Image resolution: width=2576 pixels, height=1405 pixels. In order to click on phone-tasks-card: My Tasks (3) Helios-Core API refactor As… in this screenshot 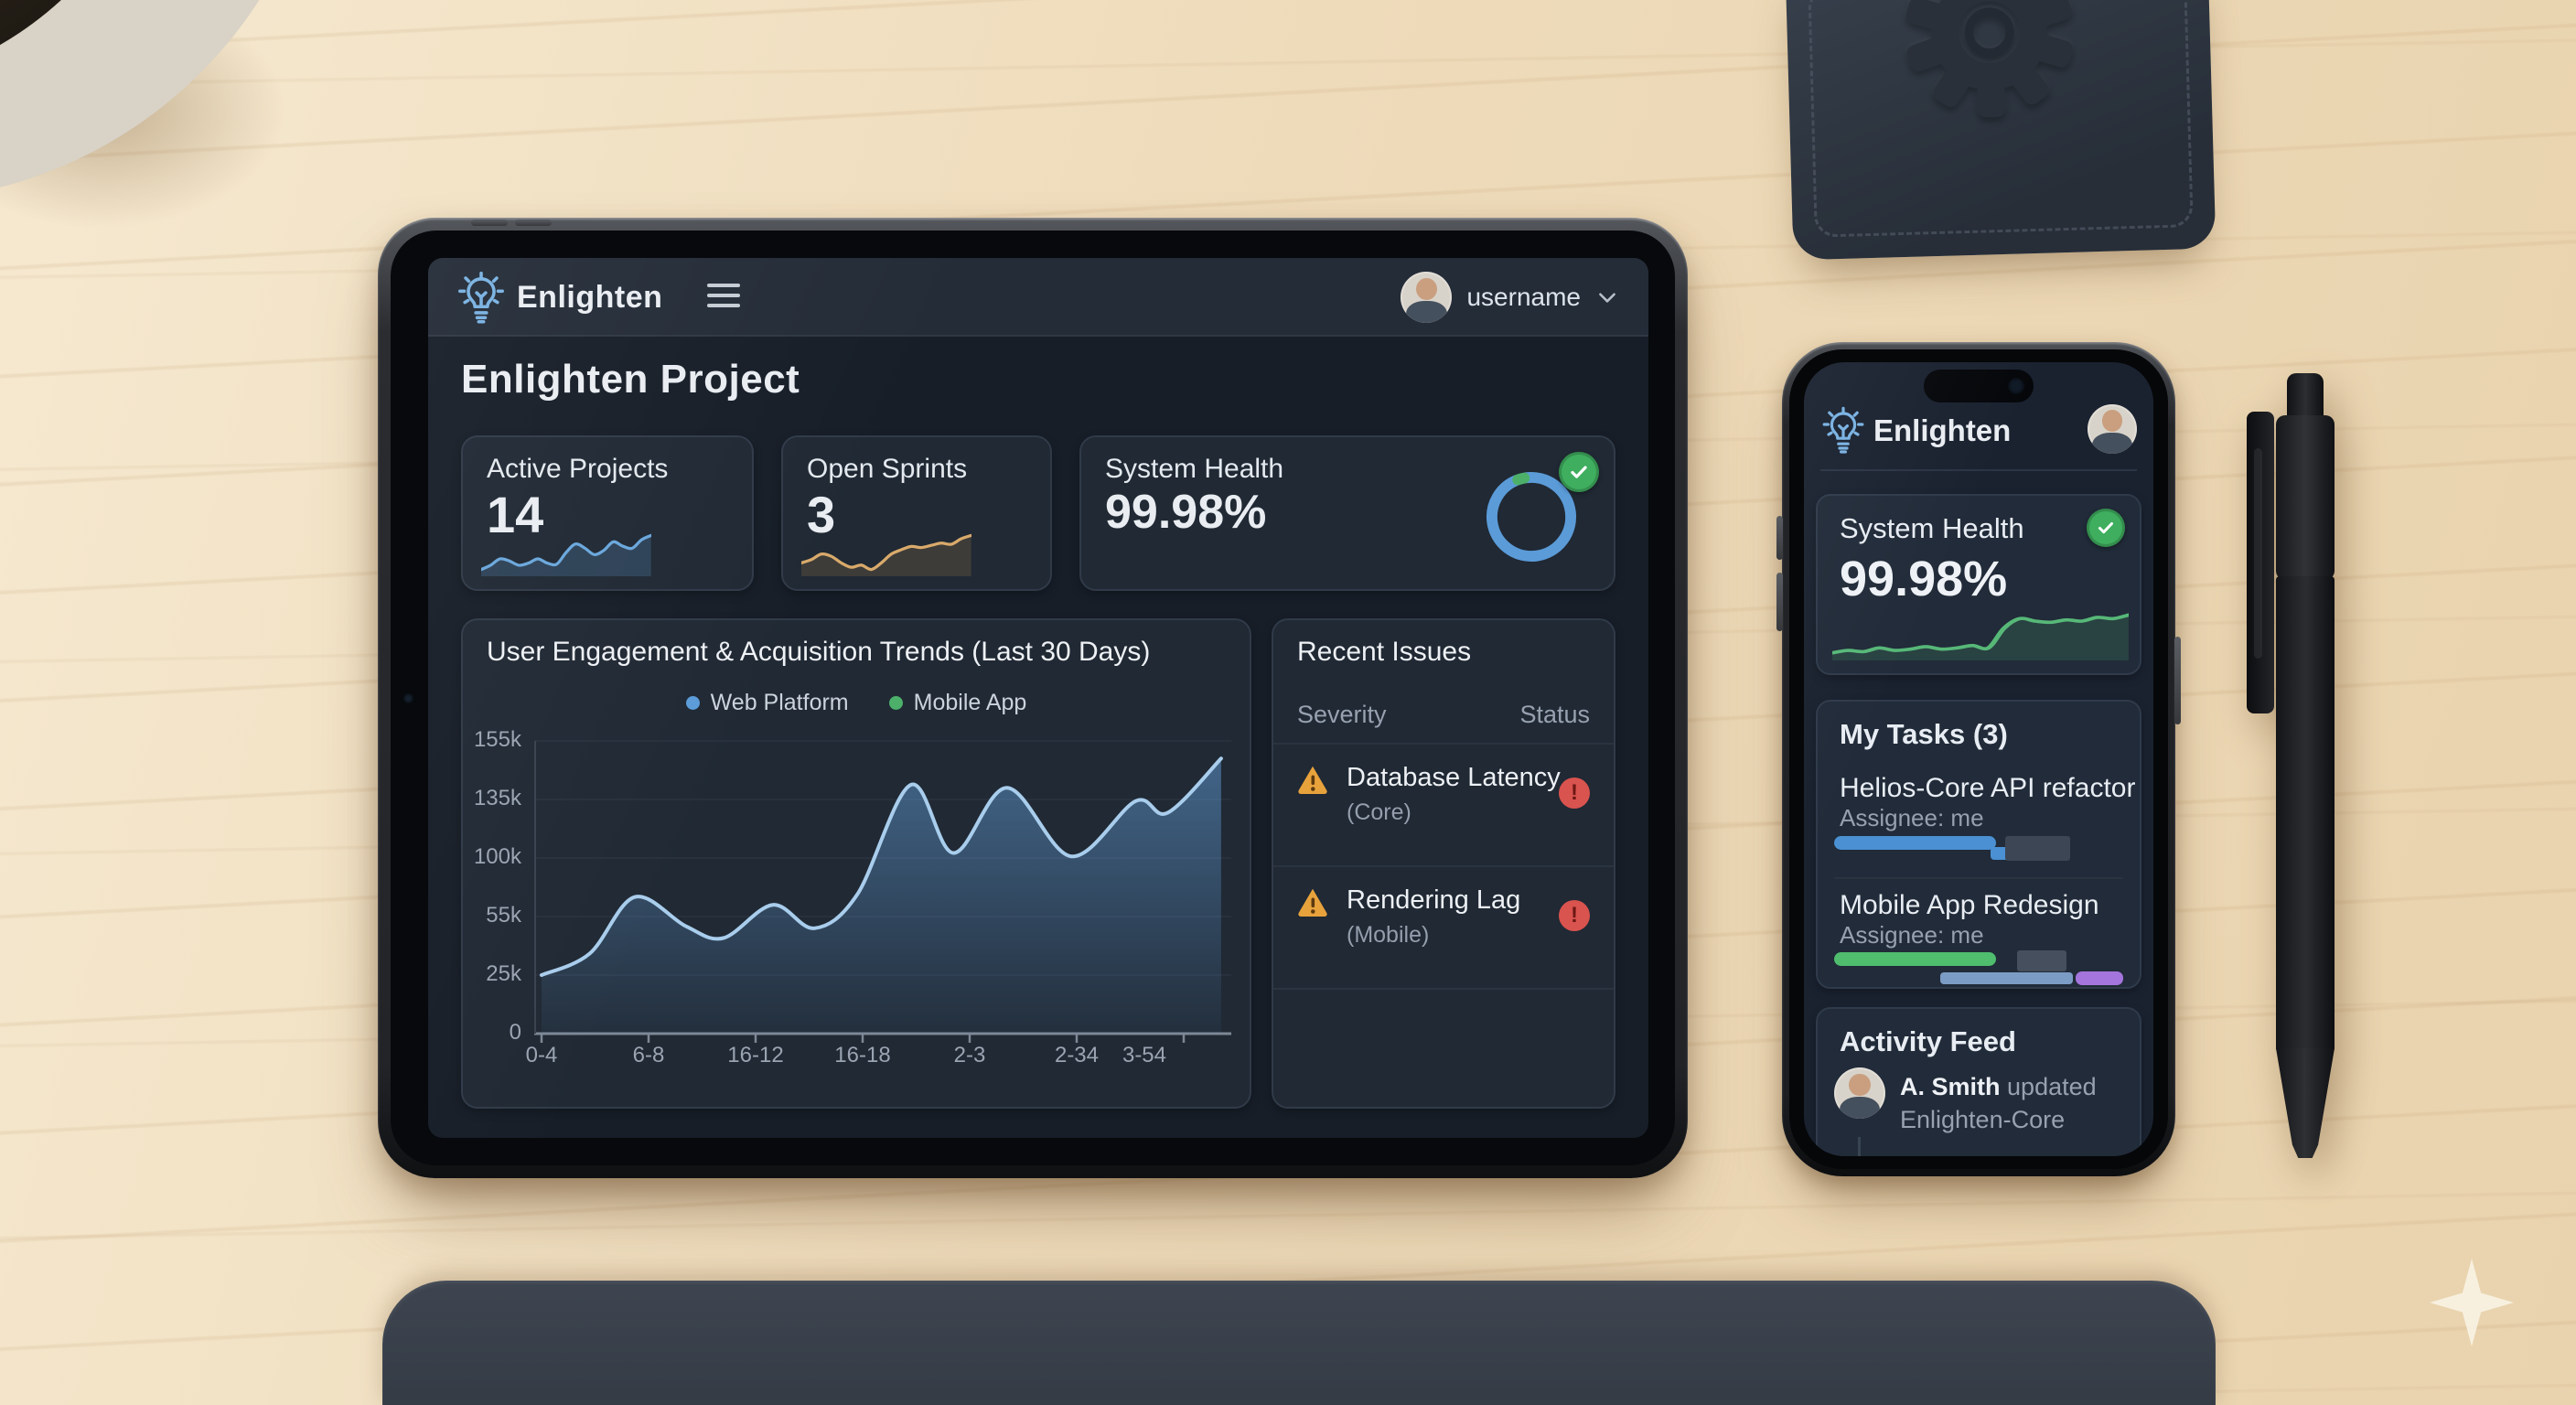, I will do `click(1978, 844)`.